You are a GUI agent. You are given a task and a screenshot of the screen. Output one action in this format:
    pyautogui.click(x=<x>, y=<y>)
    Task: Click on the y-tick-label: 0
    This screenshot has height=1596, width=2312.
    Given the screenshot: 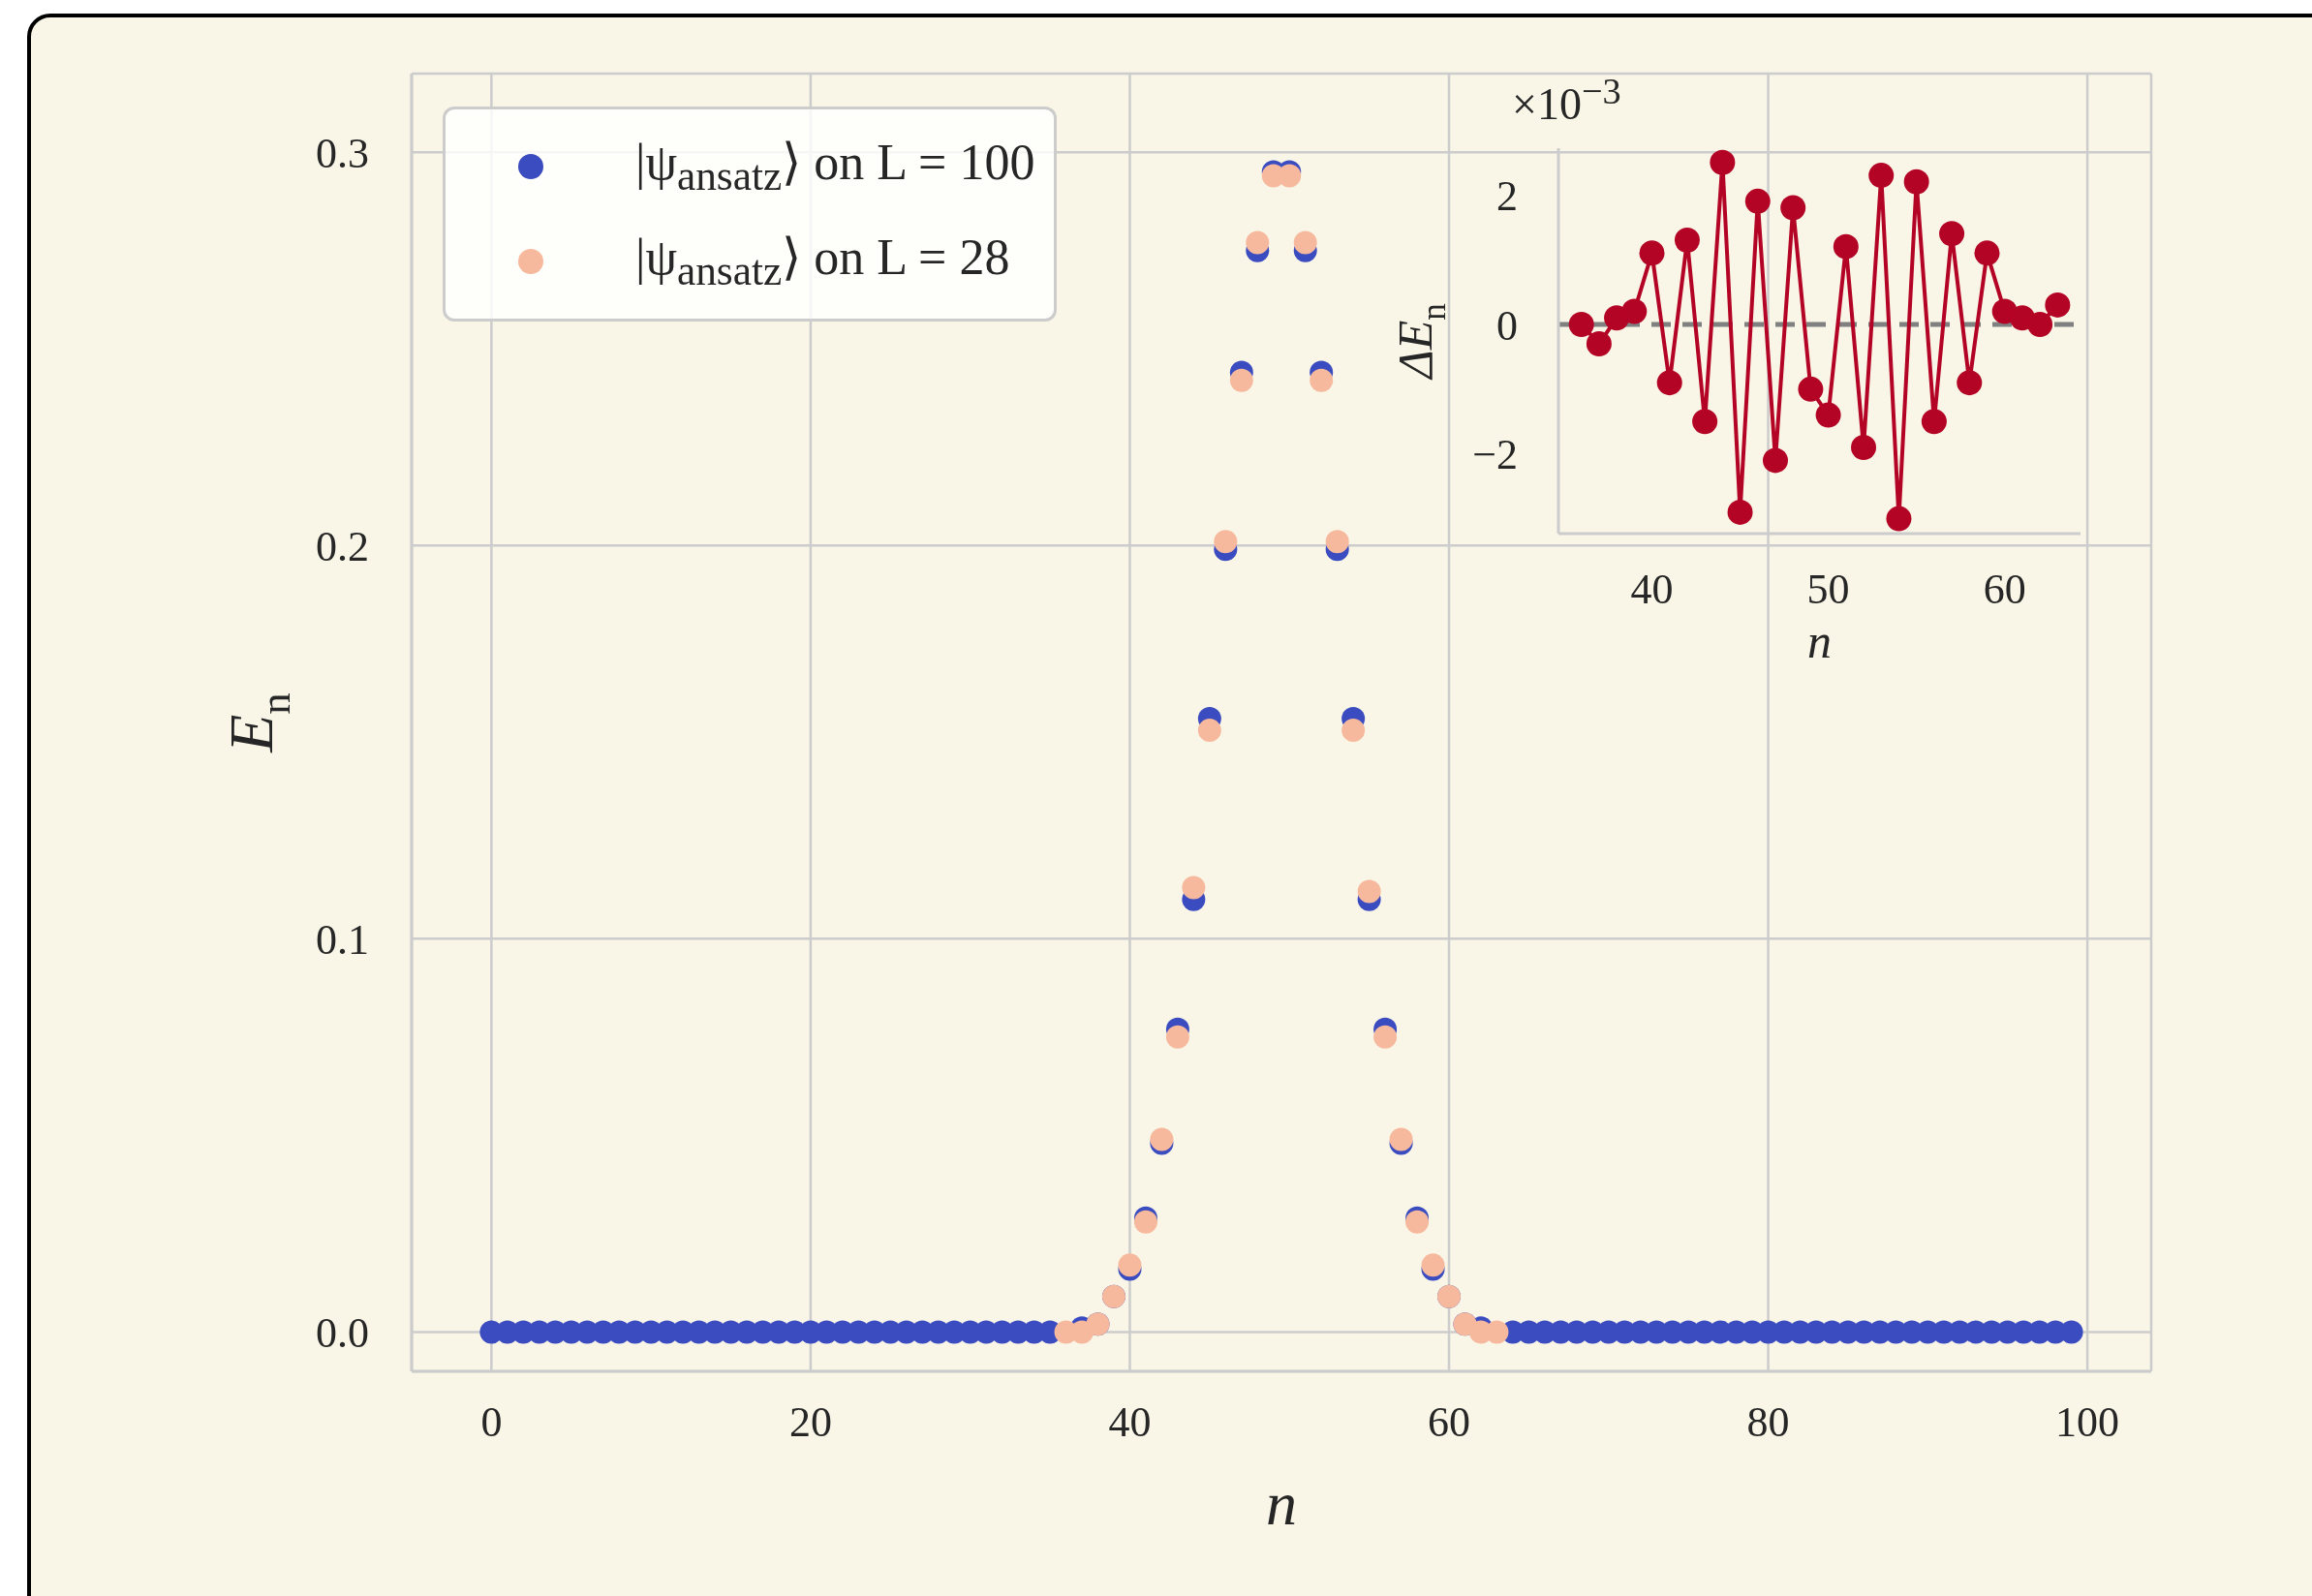 What is the action you would take?
    pyautogui.click(x=1507, y=325)
    